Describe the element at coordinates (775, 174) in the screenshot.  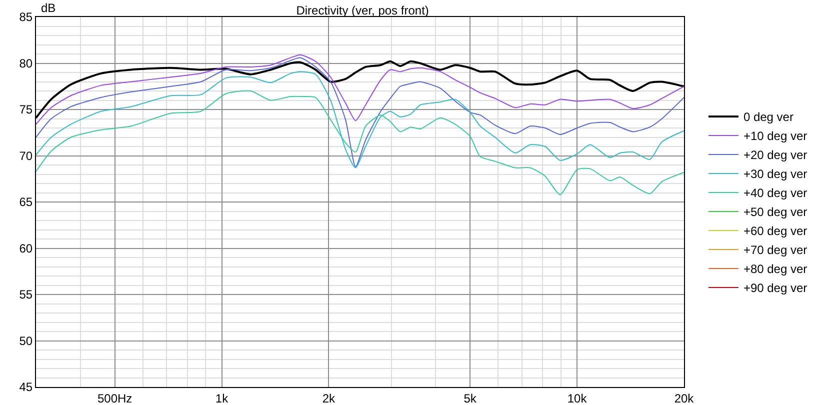
I see `legend-label: +30 deg ver` at that location.